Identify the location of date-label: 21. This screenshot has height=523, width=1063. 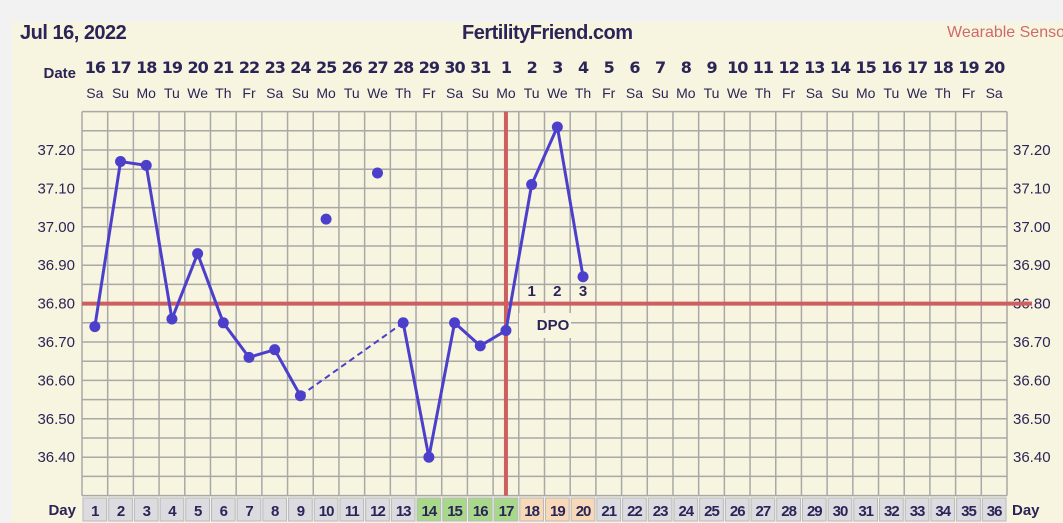
(223, 67).